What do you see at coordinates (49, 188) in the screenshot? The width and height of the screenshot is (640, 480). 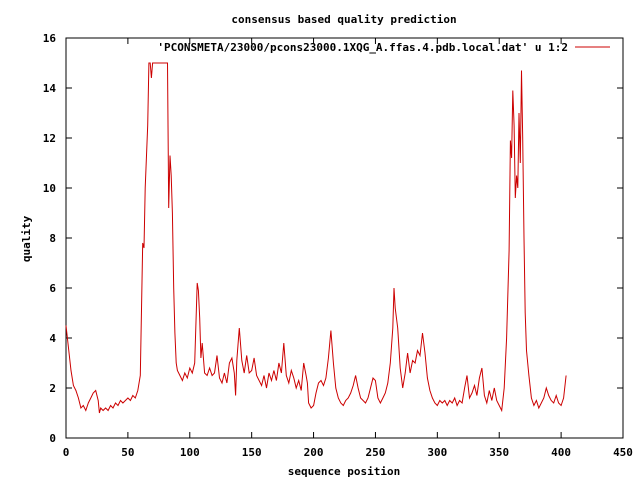 I see `y-tick-label: 10` at bounding box center [49, 188].